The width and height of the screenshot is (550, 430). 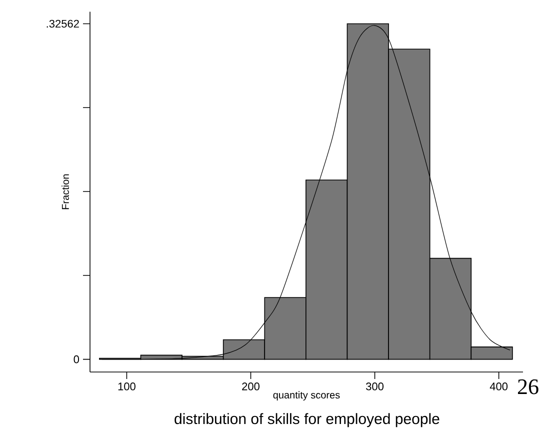 I want to click on x-axis-title: quantity scores, so click(x=306, y=395).